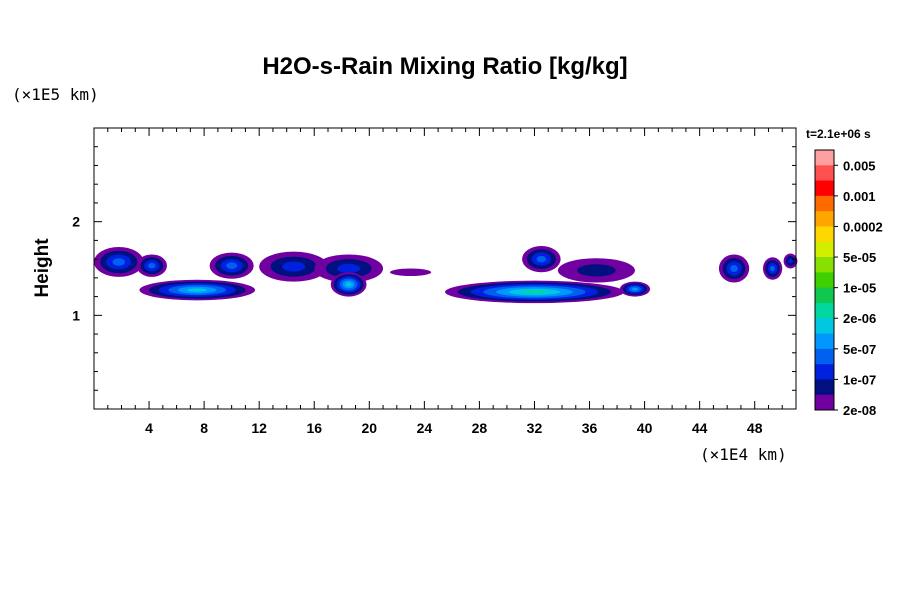 The height and width of the screenshot is (600, 900). What do you see at coordinates (859, 257) in the screenshot?
I see `colorbar-label: 5e-05` at bounding box center [859, 257].